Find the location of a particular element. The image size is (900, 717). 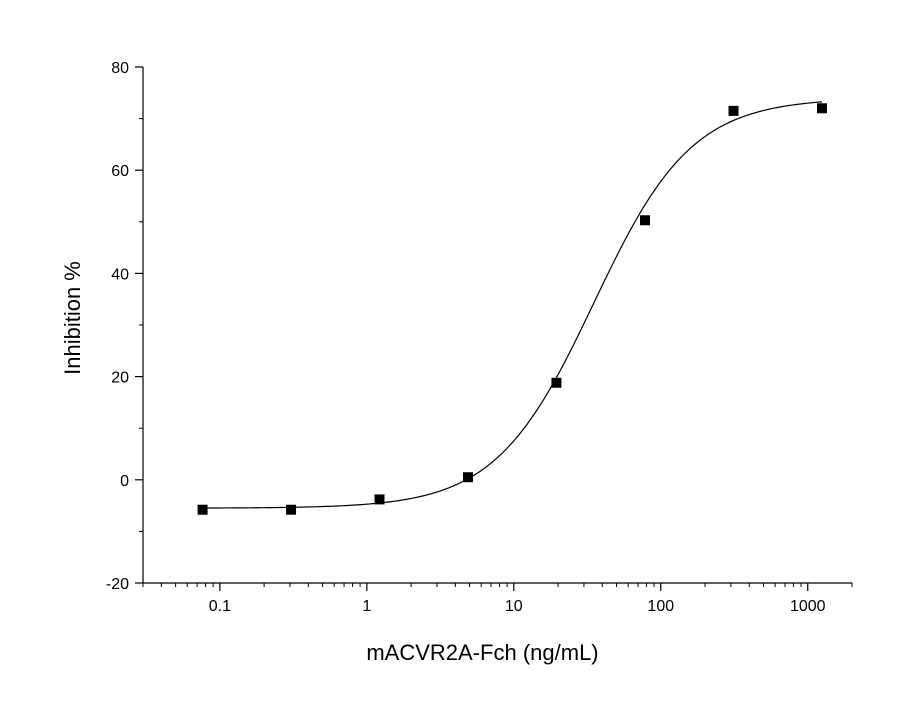

y-tick-label: 80 is located at coordinates (120, 68).